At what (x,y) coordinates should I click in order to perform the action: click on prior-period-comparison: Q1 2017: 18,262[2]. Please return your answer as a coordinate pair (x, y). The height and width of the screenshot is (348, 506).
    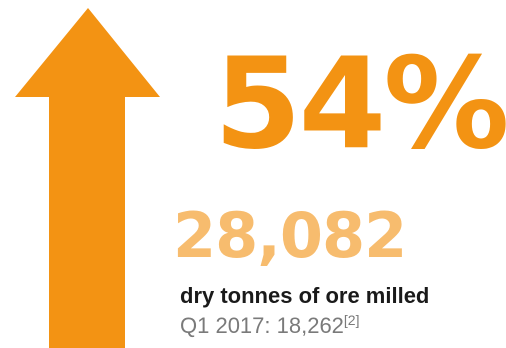
    Looking at the image, I should click on (343, 326).